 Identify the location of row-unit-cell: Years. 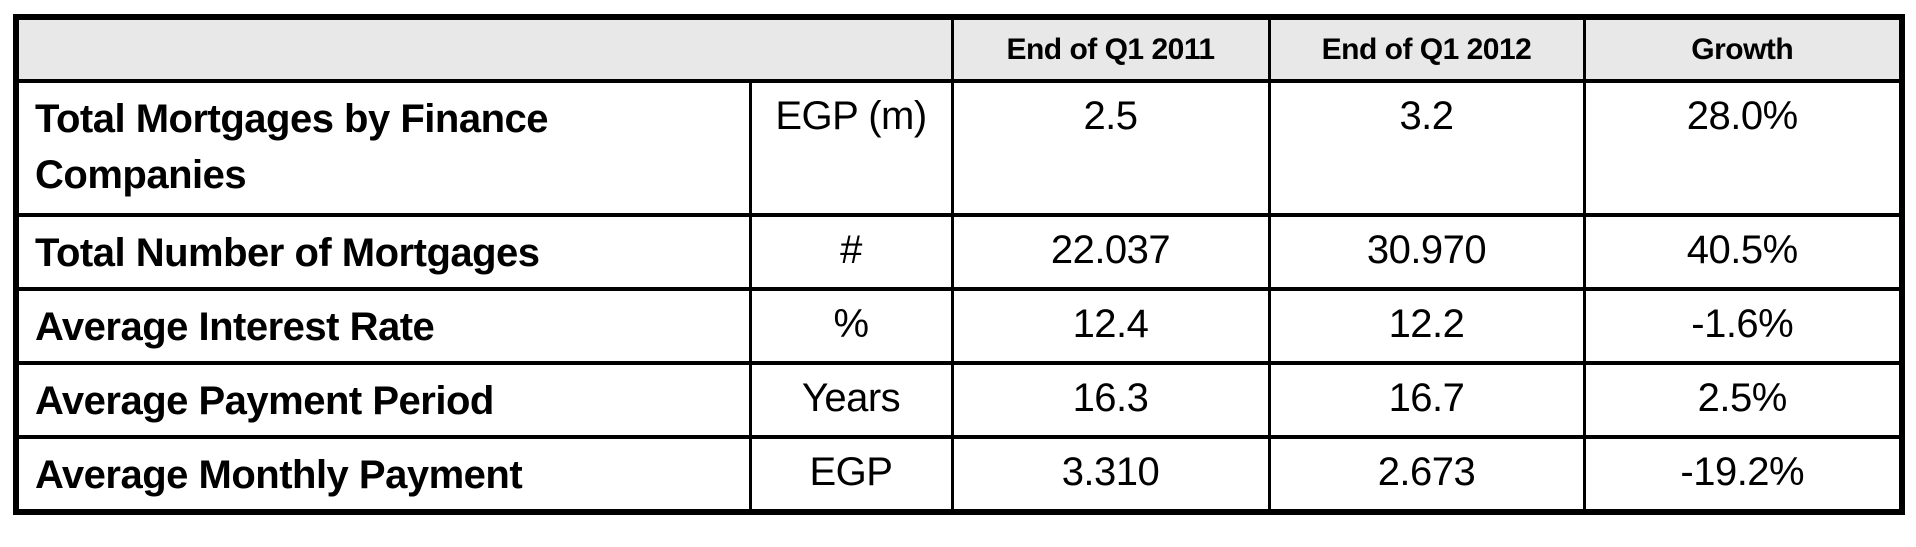
(851, 400).